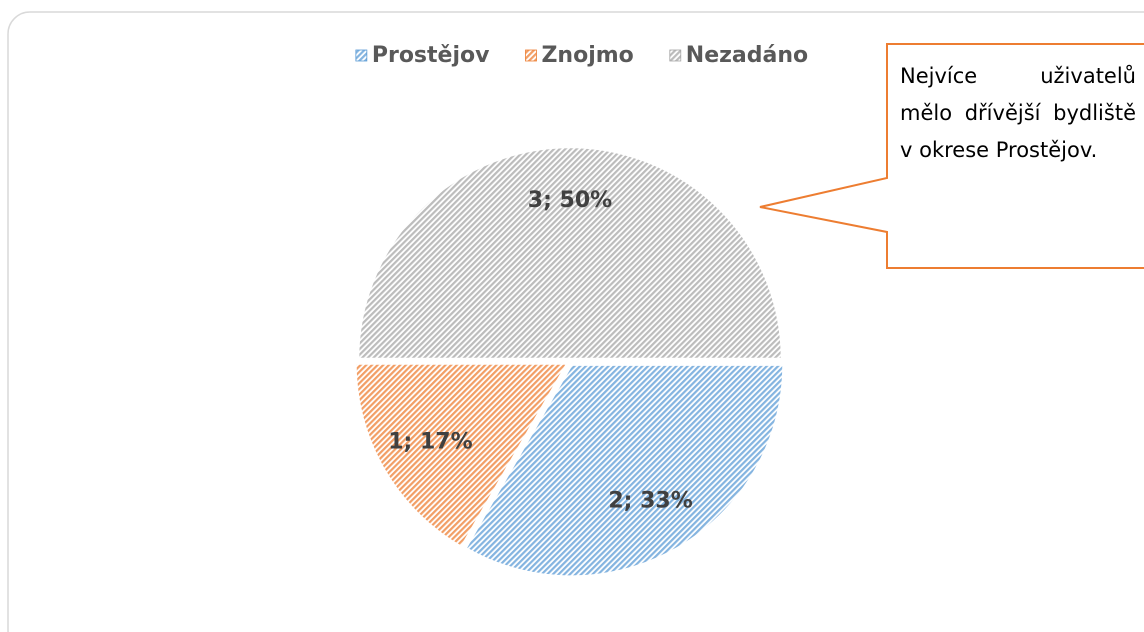 The height and width of the screenshot is (632, 1144). Describe the element at coordinates (431, 55) in the screenshot. I see `legend-label: Prostějov` at that location.